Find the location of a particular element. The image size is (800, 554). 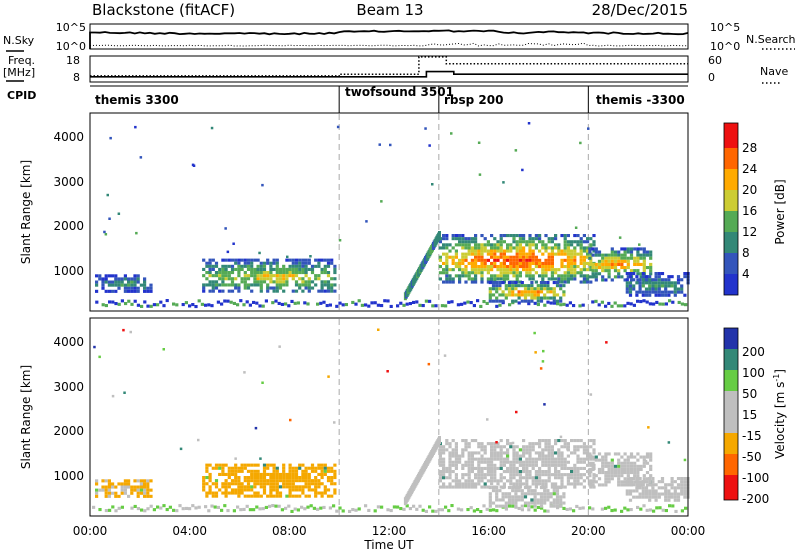

beam-title: Beam 13 is located at coordinates (389, 10).